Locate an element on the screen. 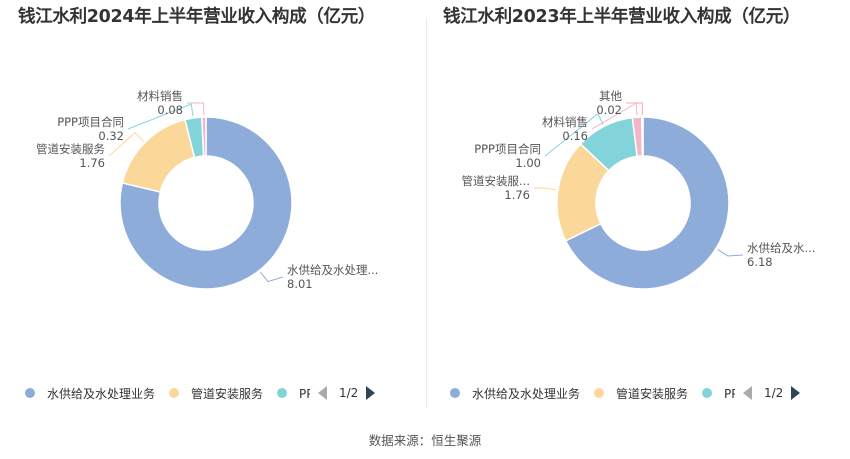 This screenshot has width=850, height=459. chart-title: 钱江水利2023年上半年营业收入构成（亿元） is located at coordinates (622, 17).